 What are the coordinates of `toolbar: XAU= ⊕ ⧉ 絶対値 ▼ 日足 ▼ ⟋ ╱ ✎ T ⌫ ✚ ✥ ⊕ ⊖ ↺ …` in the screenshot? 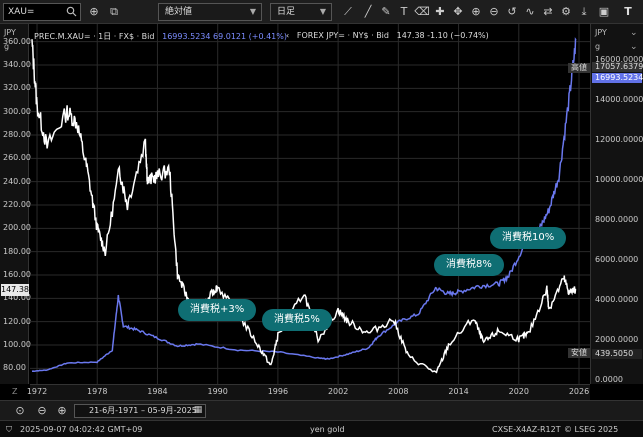 It's located at (321, 12).